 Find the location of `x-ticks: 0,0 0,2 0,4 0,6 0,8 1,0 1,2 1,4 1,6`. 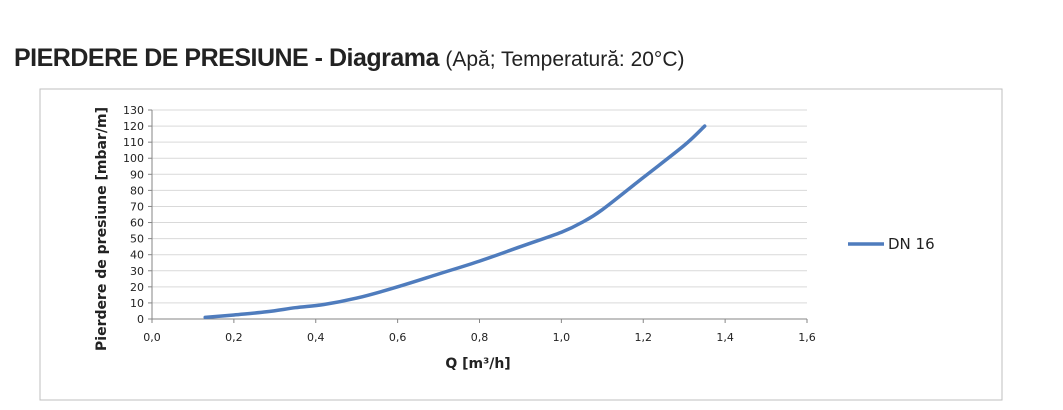

x-ticks: 0,0 0,2 0,4 0,6 0,8 1,0 1,2 1,4 1,6 is located at coordinates (479, 331).